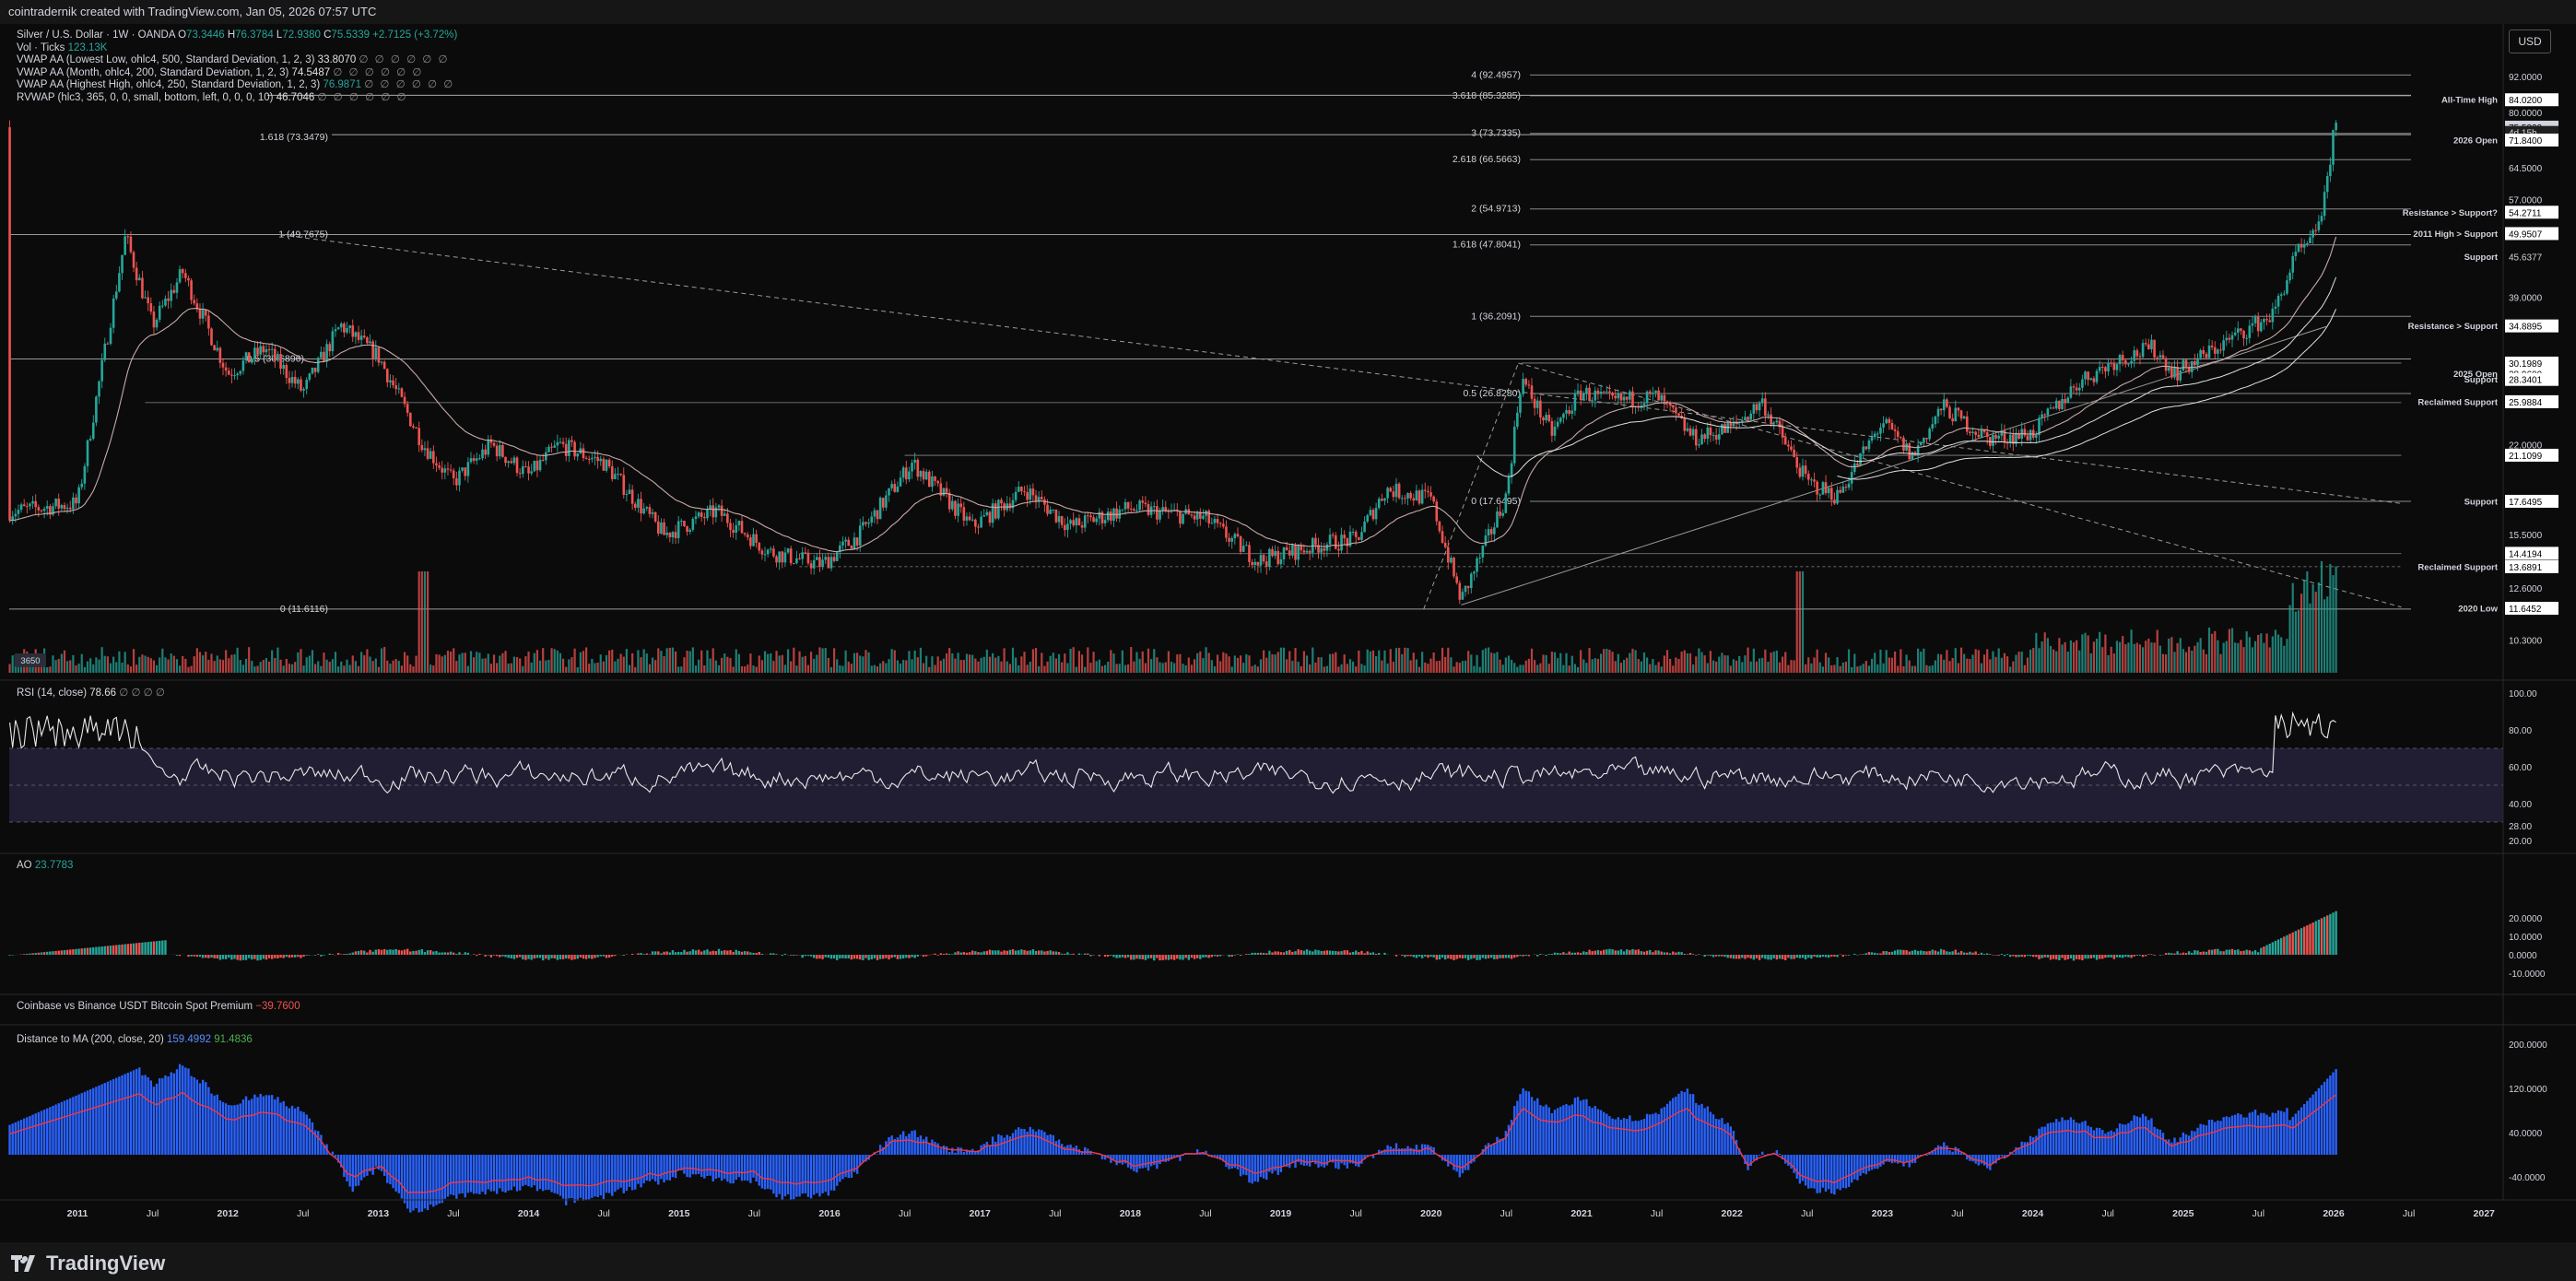 This screenshot has height=1281, width=2576. Describe the element at coordinates (88, 1263) in the screenshot. I see `tradingview-logo: TradingView` at that location.